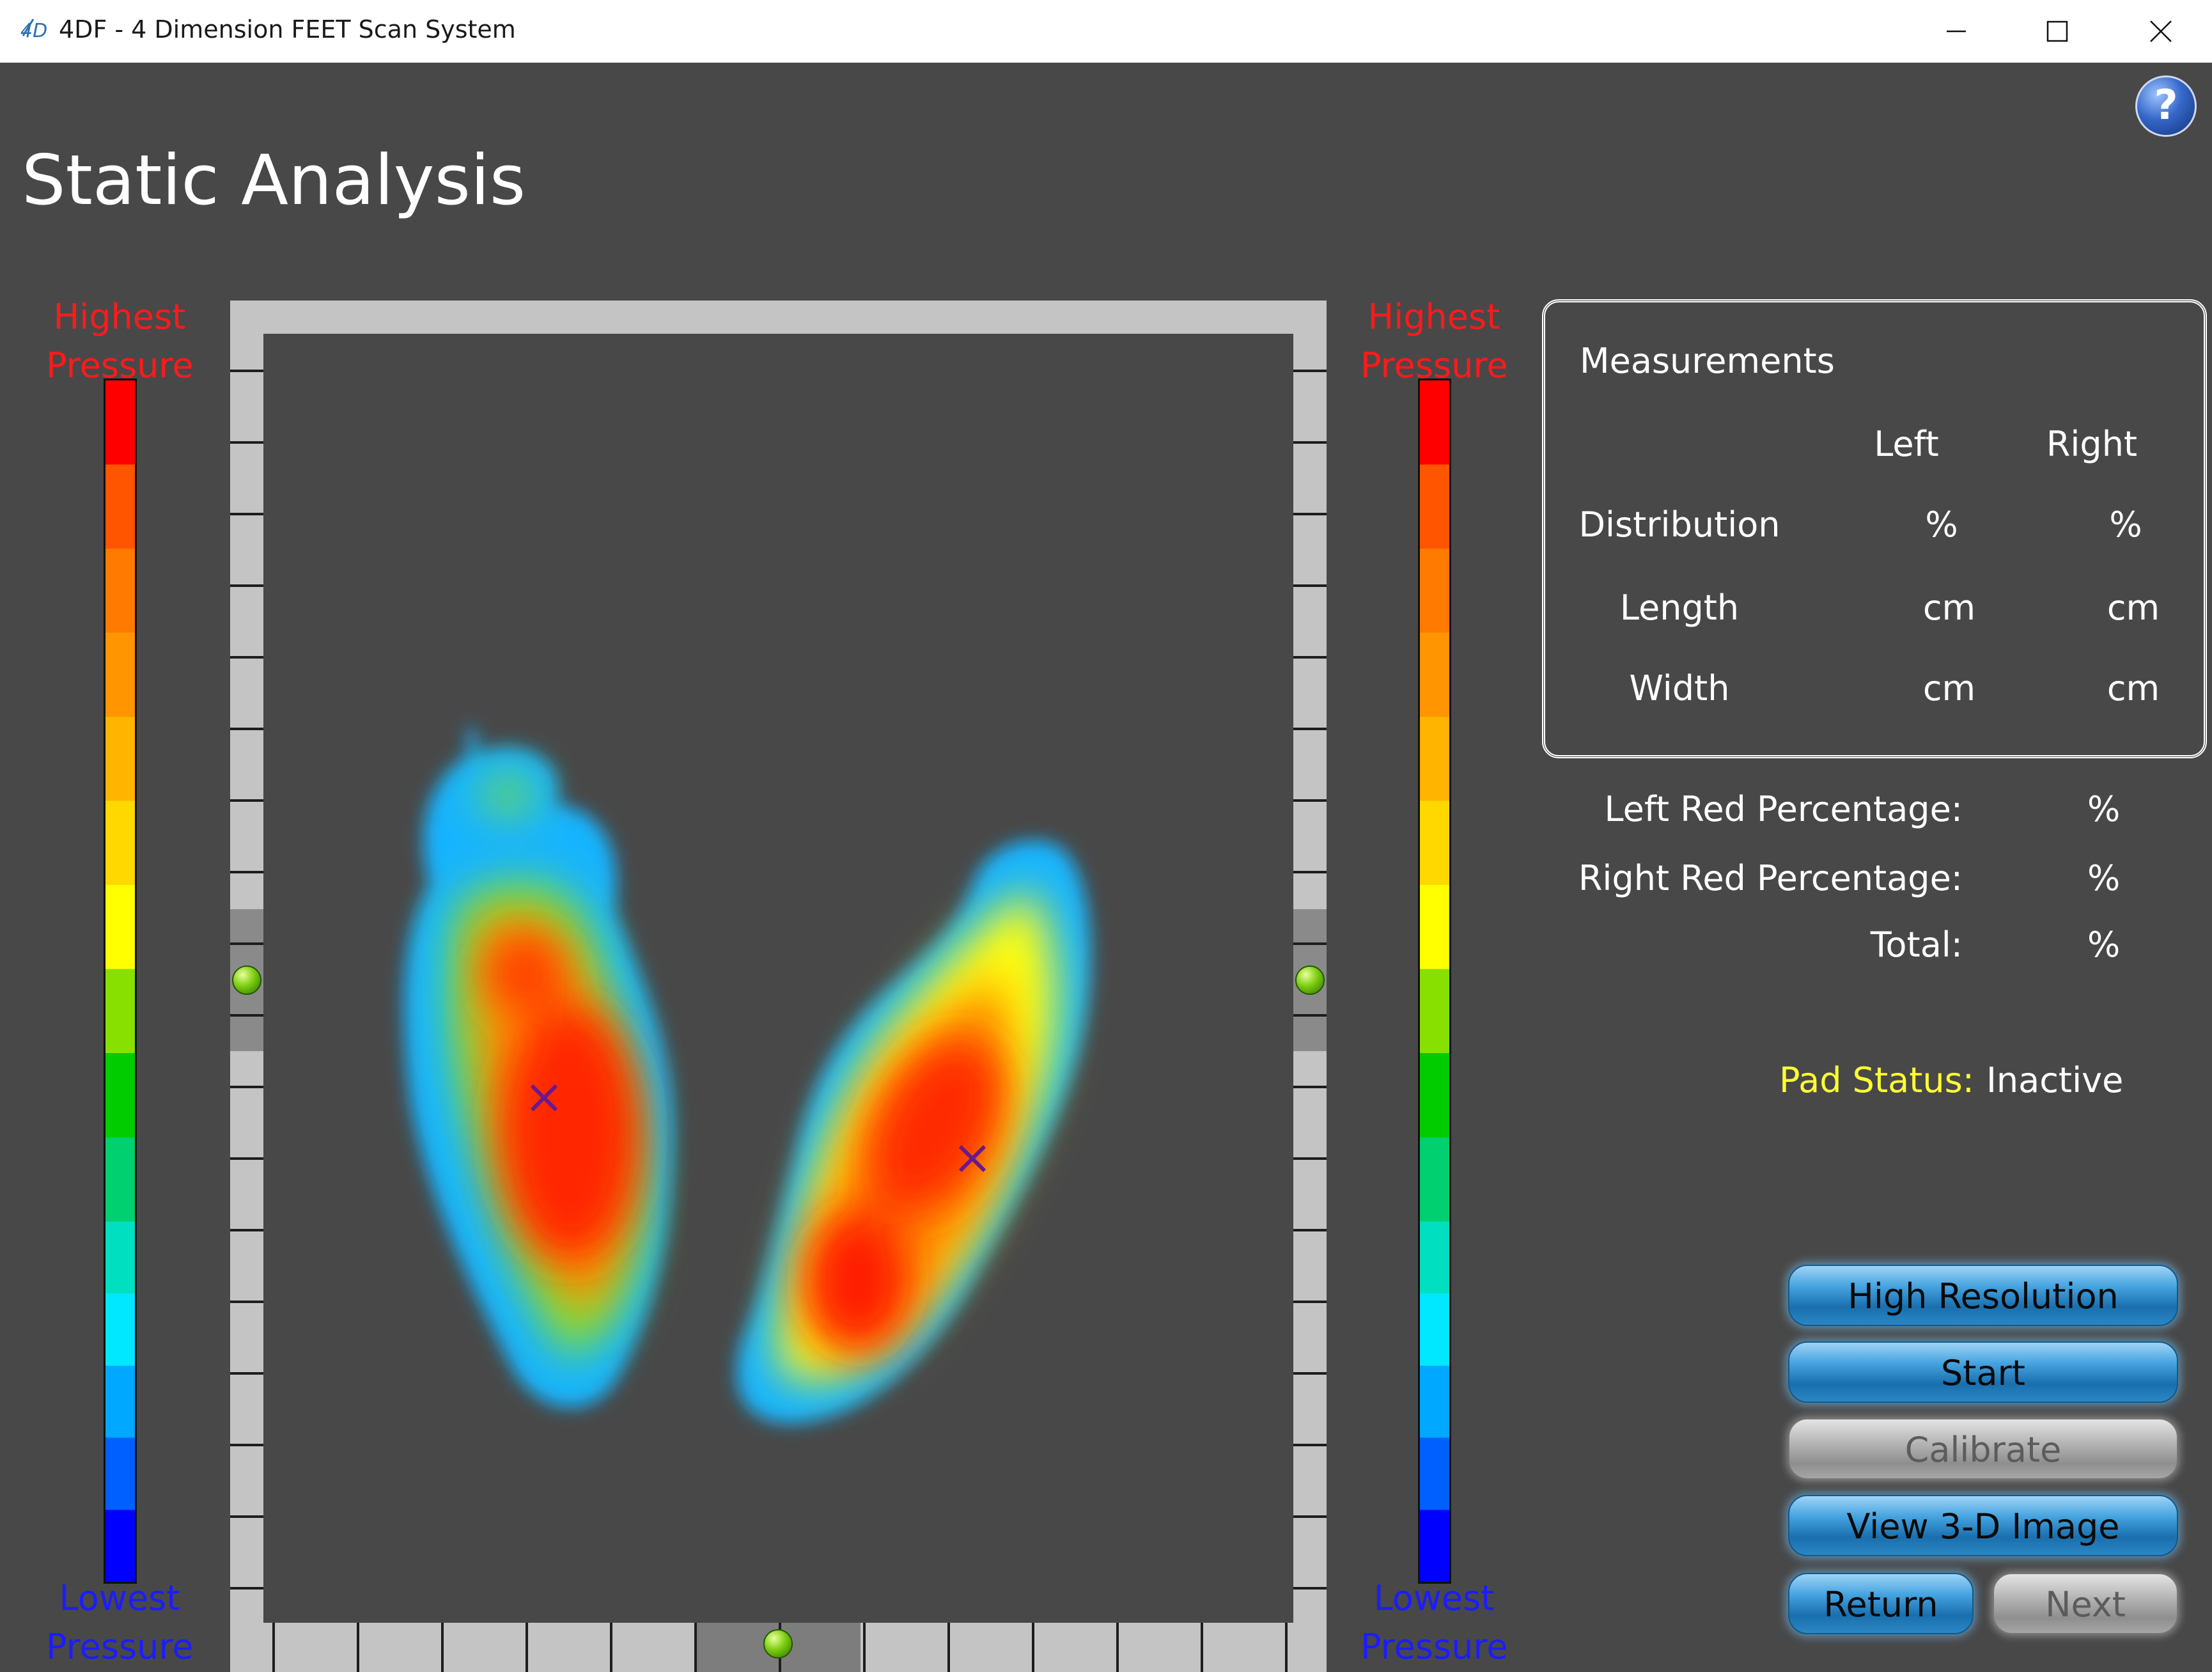 This screenshot has height=1672, width=2212. Describe the element at coordinates (2104, 945) in the screenshot. I see `total-value: %` at that location.